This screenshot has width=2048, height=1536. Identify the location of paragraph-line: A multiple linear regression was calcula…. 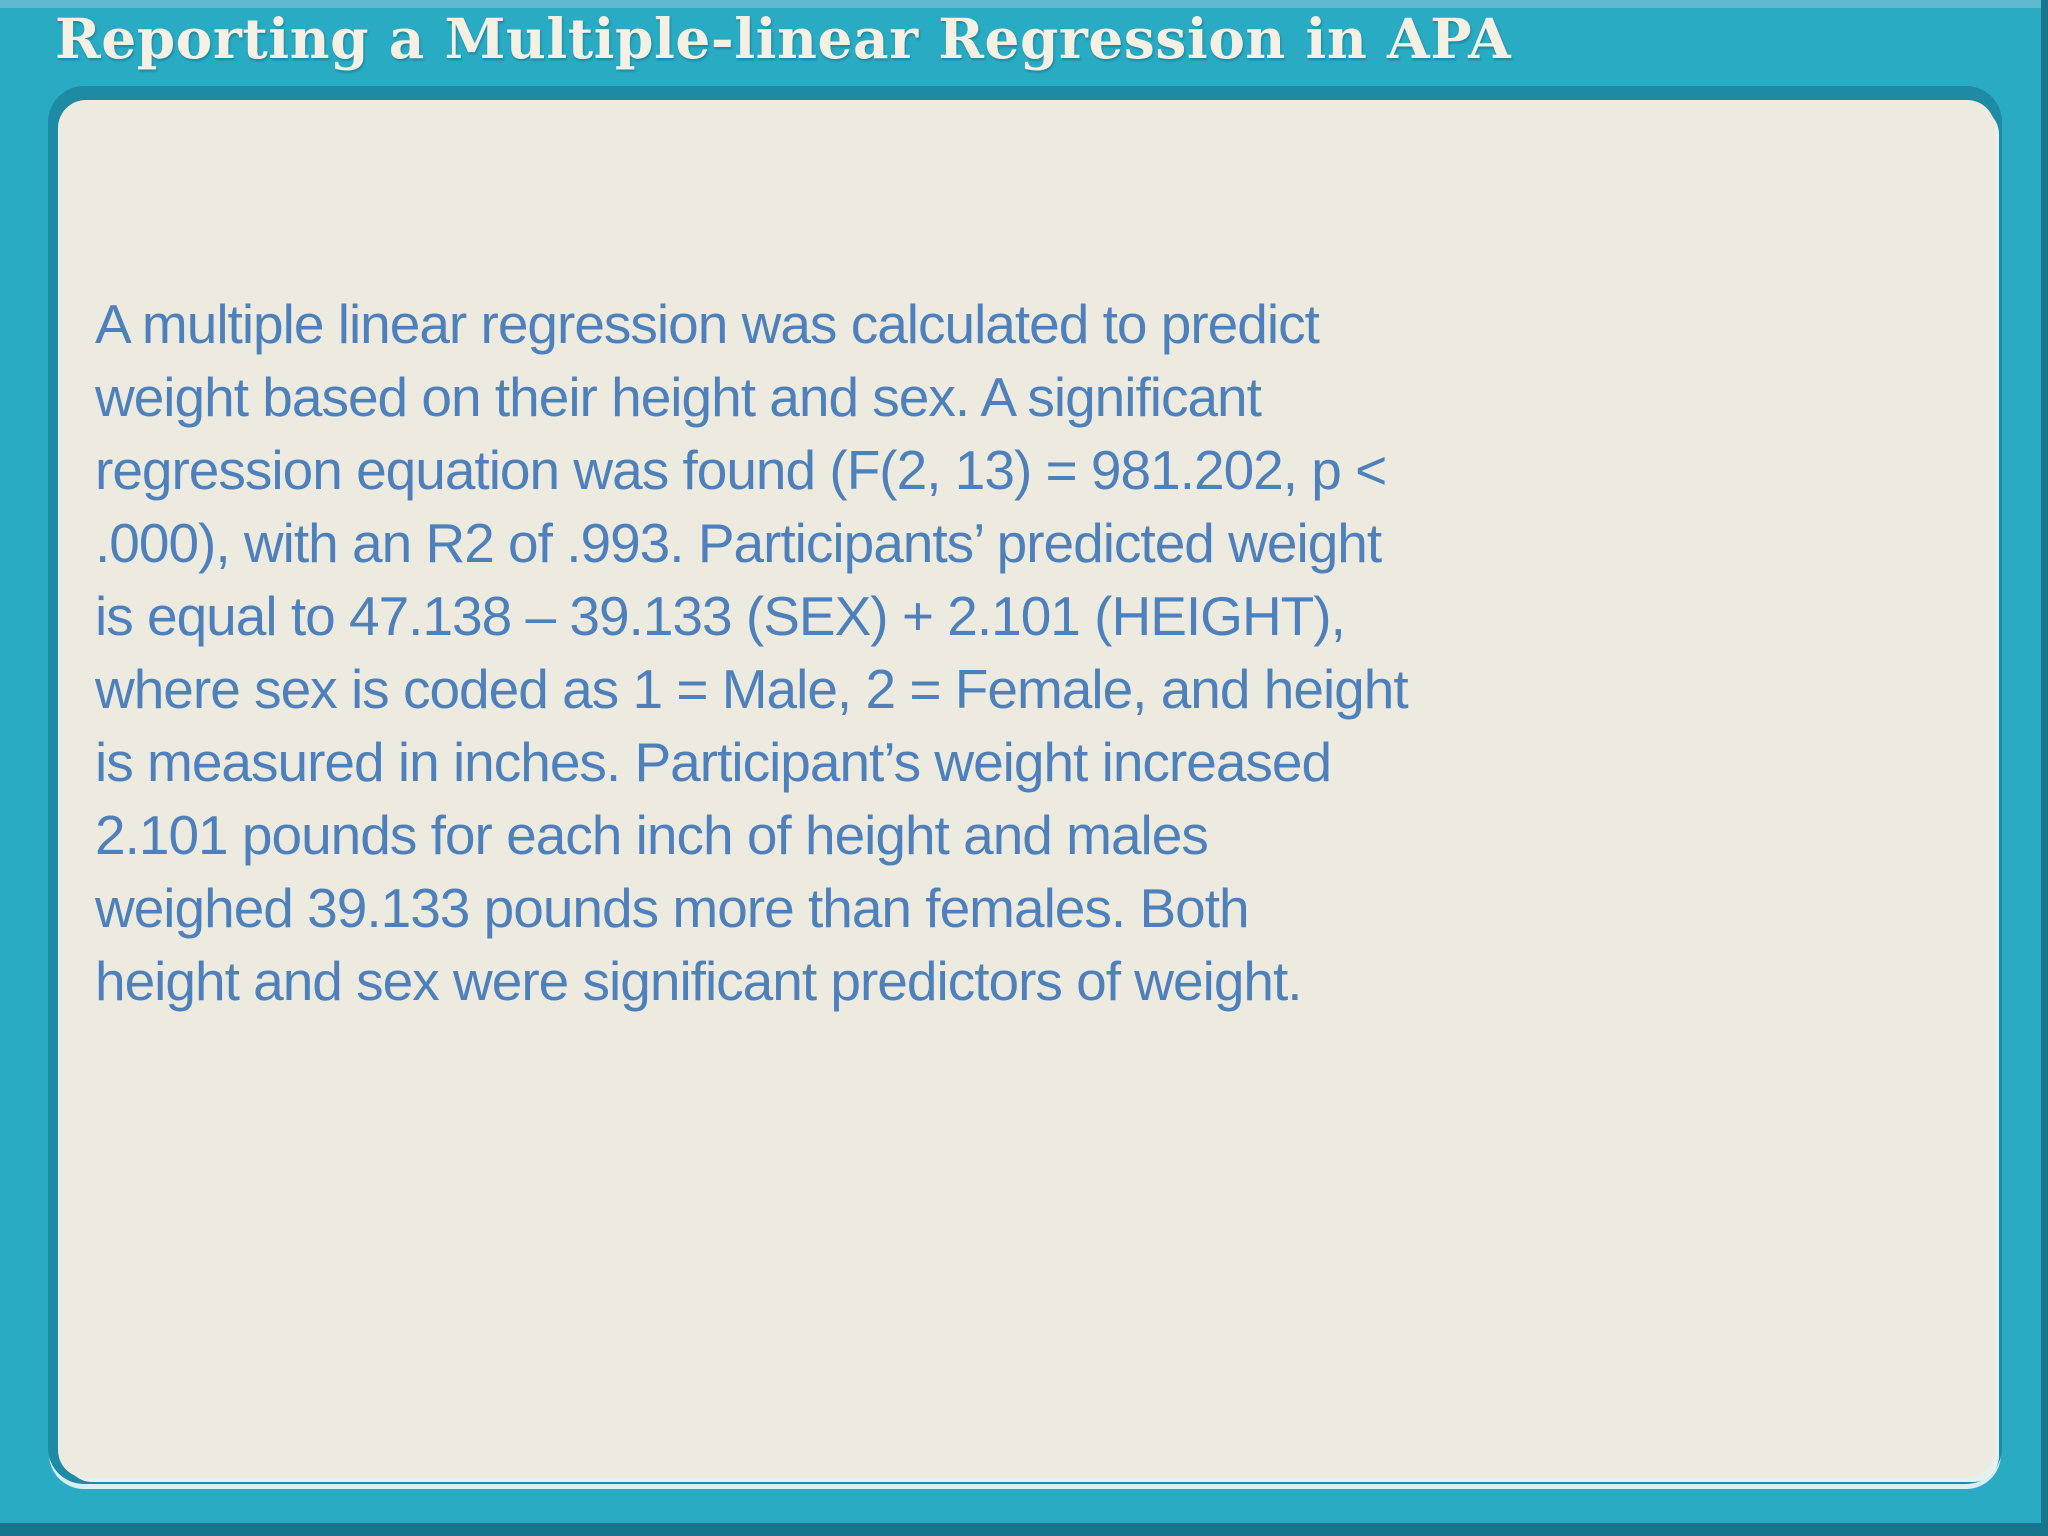
(707, 324).